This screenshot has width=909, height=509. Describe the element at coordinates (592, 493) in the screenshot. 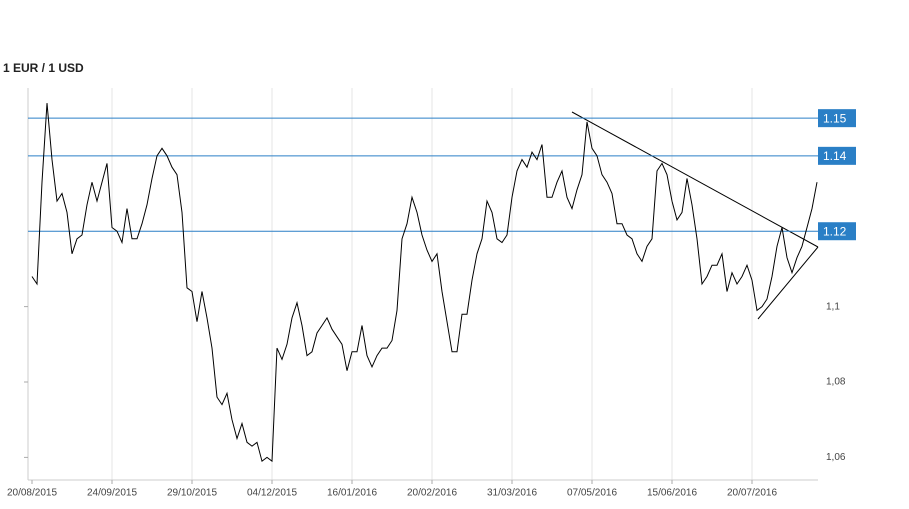

I see `x-tick-label: 07/05/2016` at that location.